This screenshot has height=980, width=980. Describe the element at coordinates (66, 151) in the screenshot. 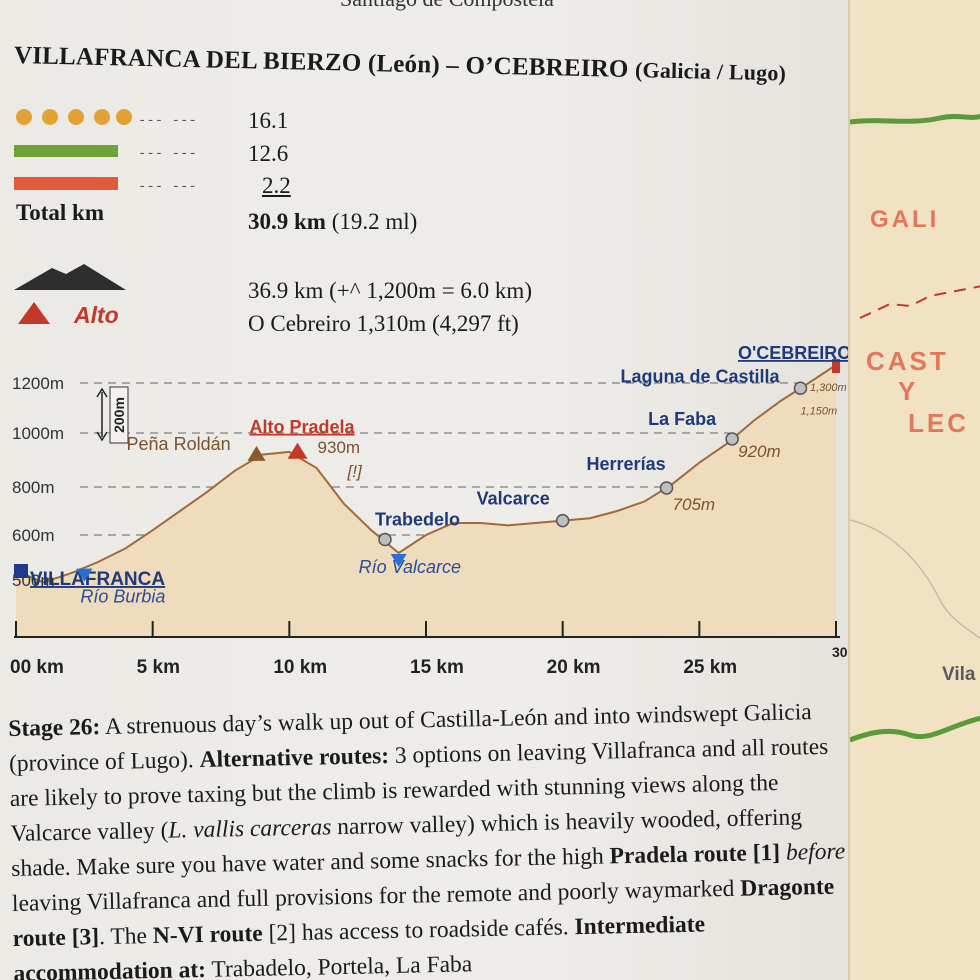

I see `green-route-swatch` at that location.